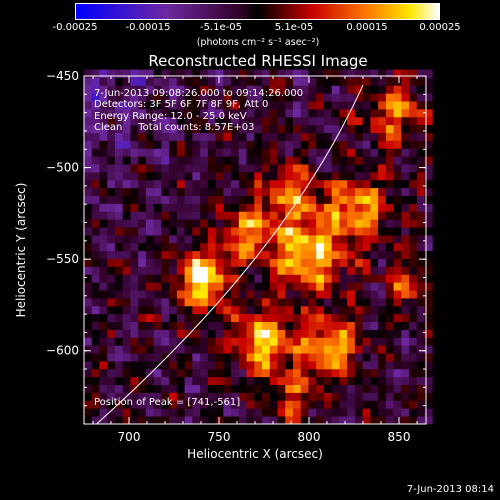 Image resolution: width=500 pixels, height=500 pixels. What do you see at coordinates (258, 61) in the screenshot?
I see `chart-title: Reconstructed RHESSI Image` at bounding box center [258, 61].